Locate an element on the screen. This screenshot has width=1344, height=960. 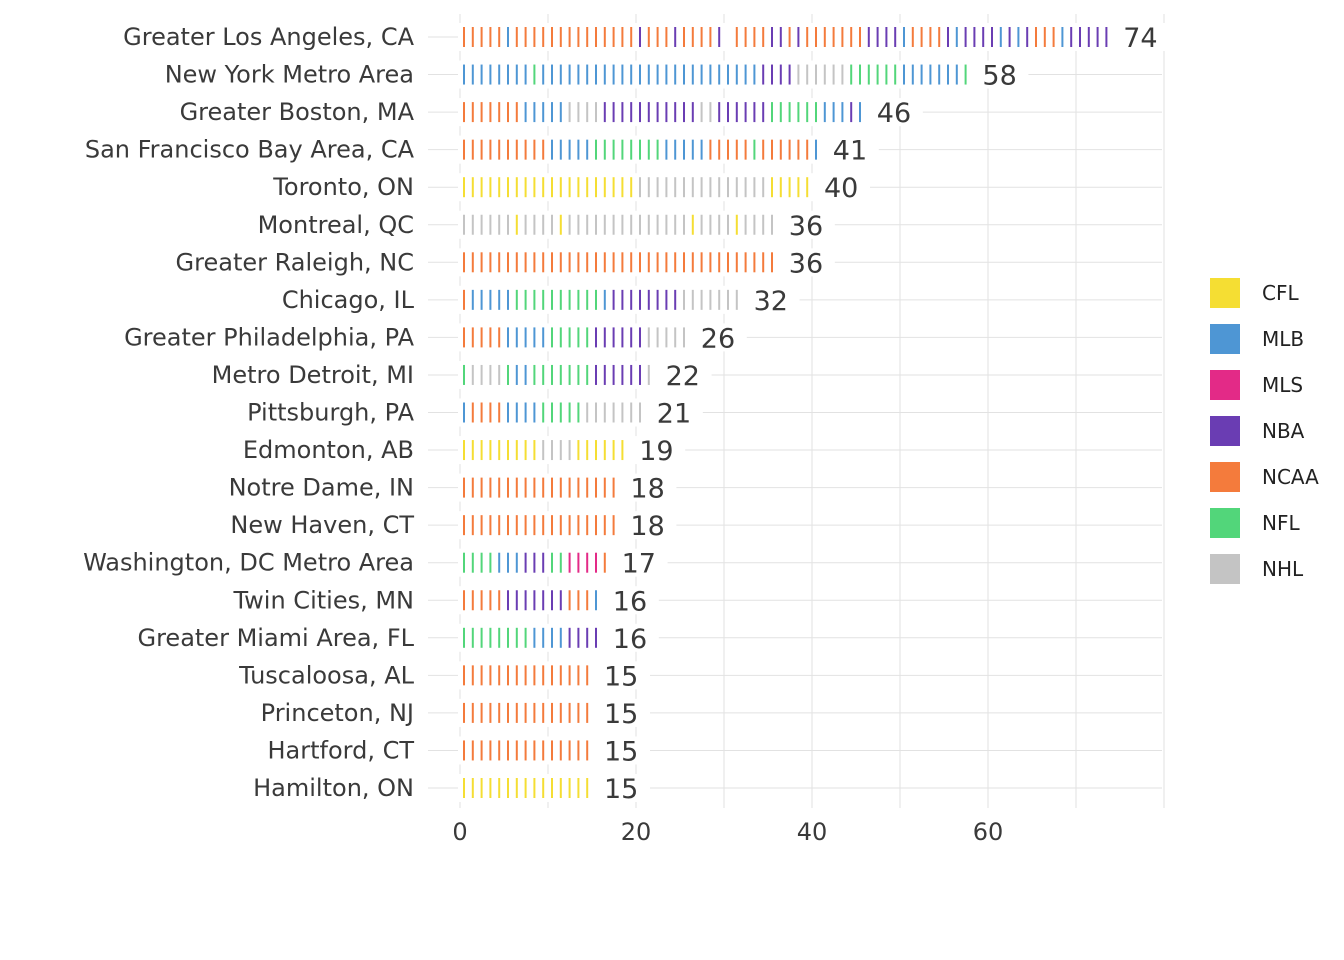
x-tick-label: 20 is located at coordinates (636, 832).